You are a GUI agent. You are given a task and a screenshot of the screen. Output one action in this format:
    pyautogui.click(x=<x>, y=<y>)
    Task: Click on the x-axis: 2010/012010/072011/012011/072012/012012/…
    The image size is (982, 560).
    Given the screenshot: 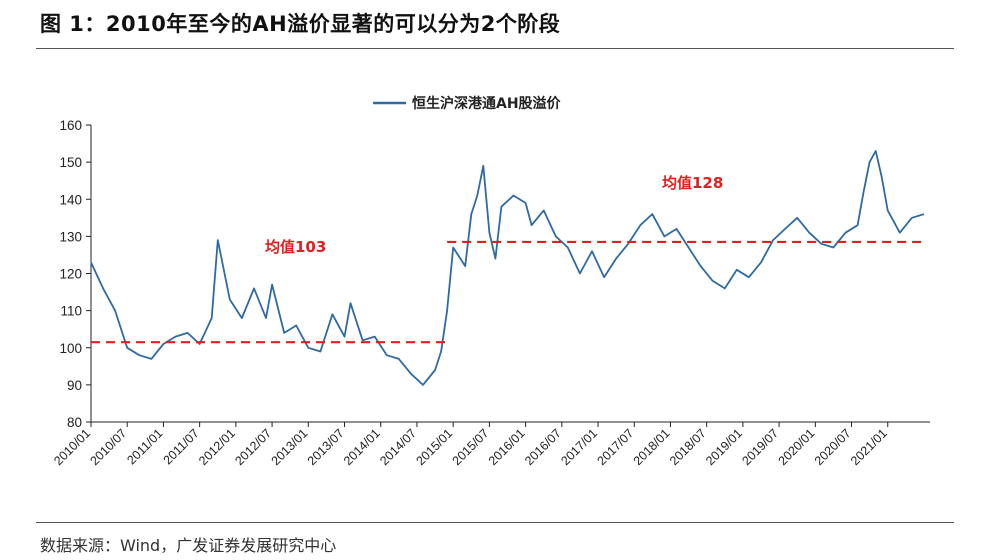 What is the action you would take?
    pyautogui.click(x=490, y=444)
    